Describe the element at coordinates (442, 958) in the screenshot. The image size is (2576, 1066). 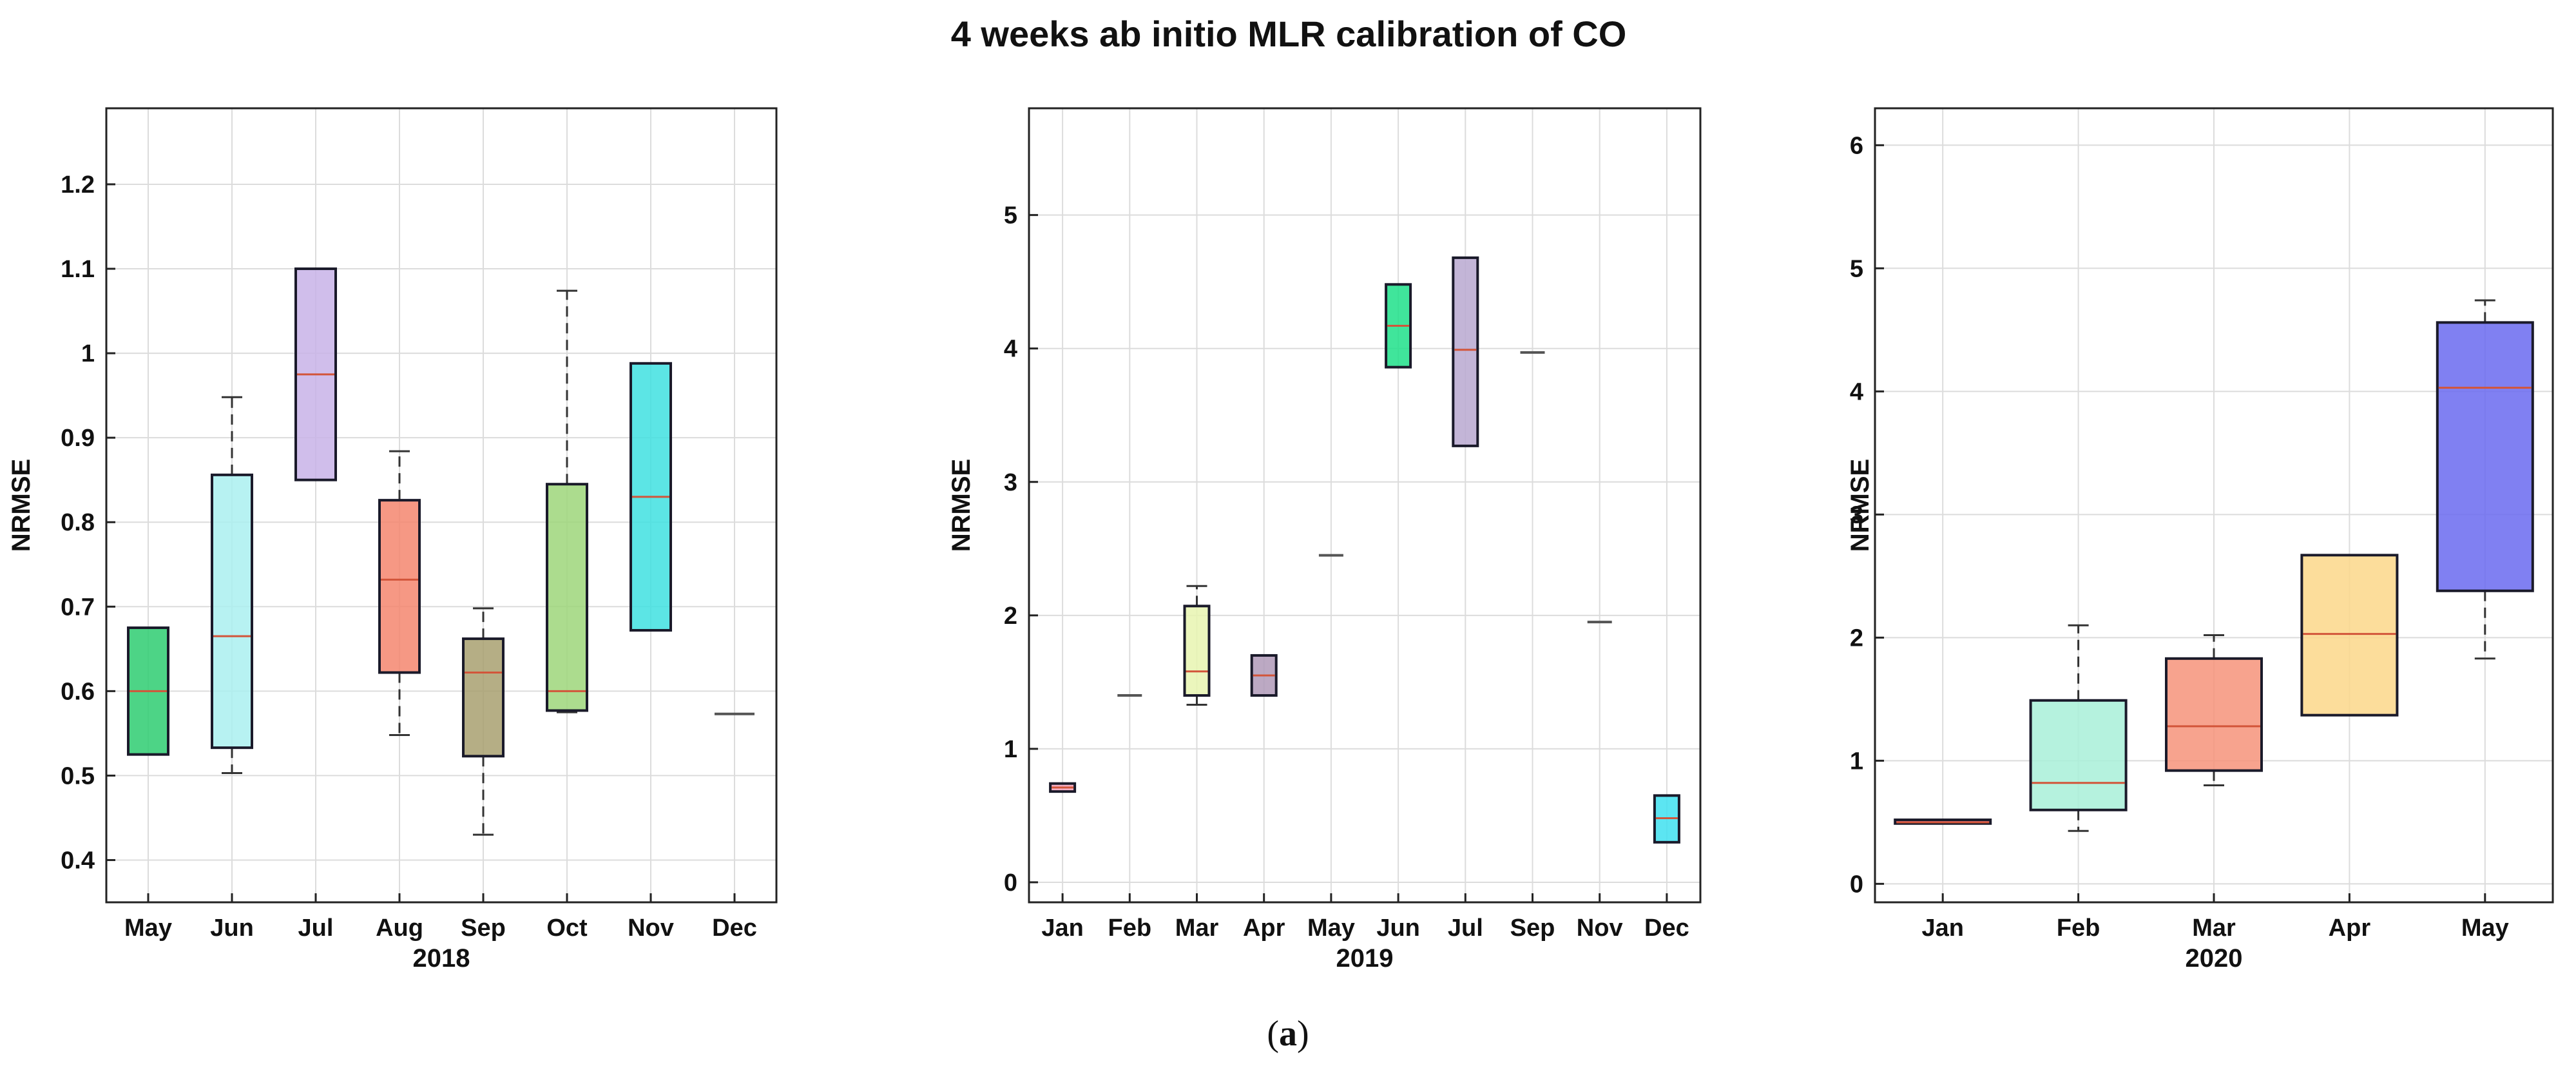
I see `x-axis-label: 2018` at that location.